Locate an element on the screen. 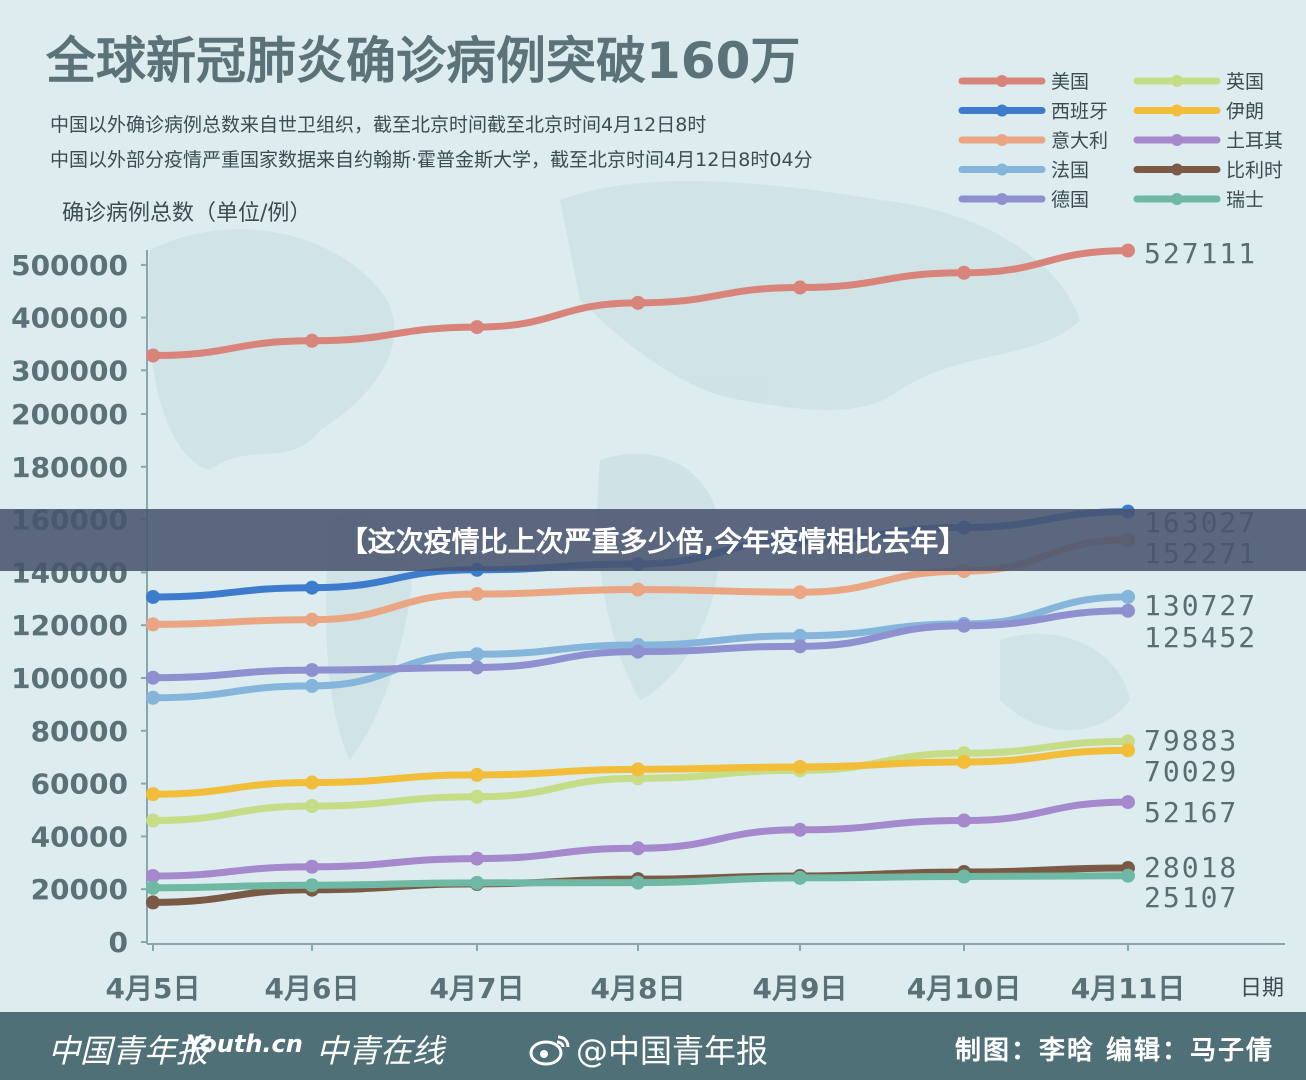 The image size is (1306, 1080). x-tick-label: 4月6日 is located at coordinates (312, 988).